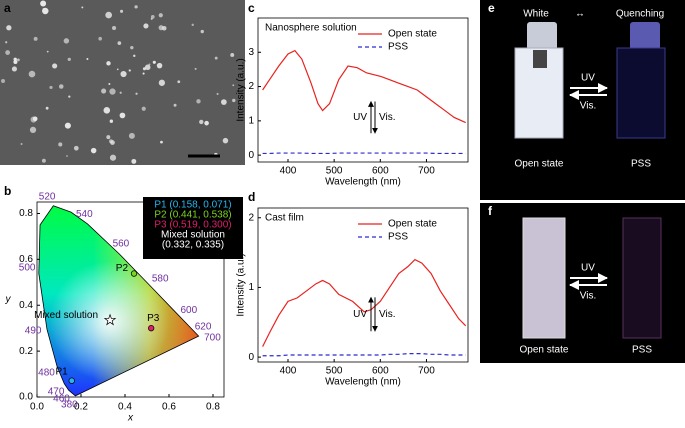 This screenshot has height=428, width=685. Describe the element at coordinates (153, 318) in the screenshot. I see `point-label: P3` at that location.